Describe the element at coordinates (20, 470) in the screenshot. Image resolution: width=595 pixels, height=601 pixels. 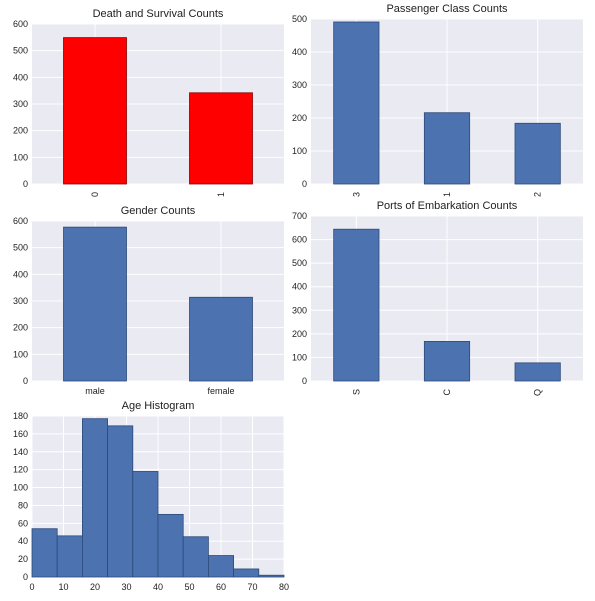
I see `y-tick-label: 120` at that location.